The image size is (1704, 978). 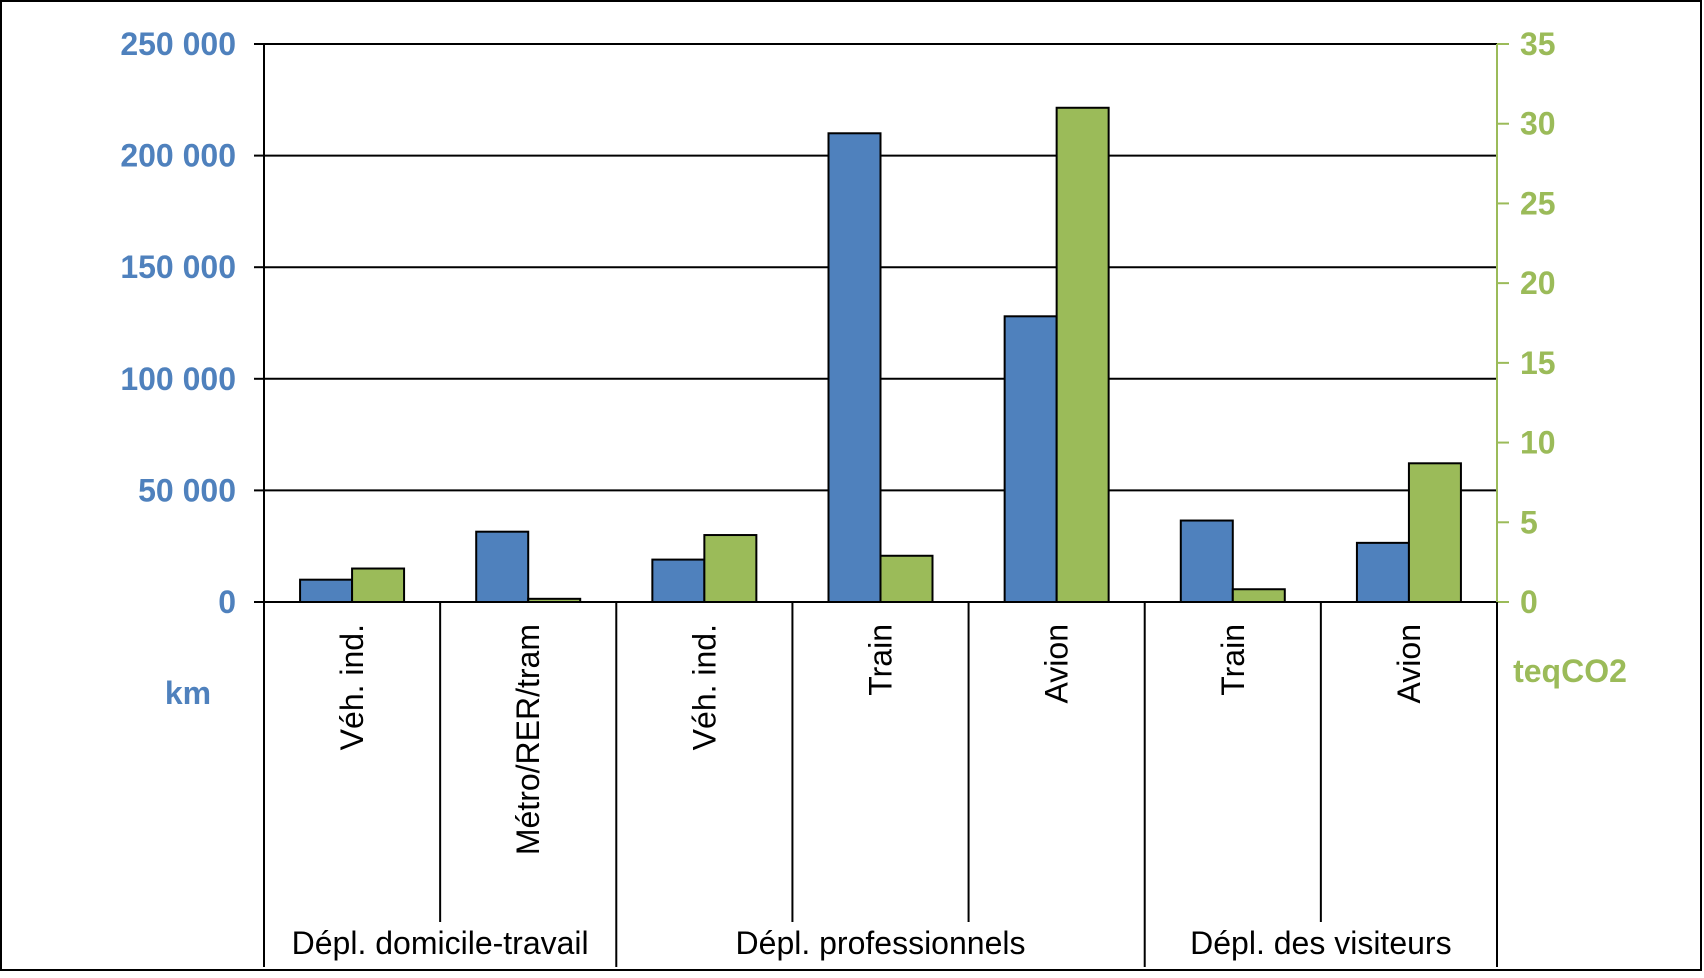 What do you see at coordinates (227, 602) in the screenshot?
I see `left-tick-label: 0` at bounding box center [227, 602].